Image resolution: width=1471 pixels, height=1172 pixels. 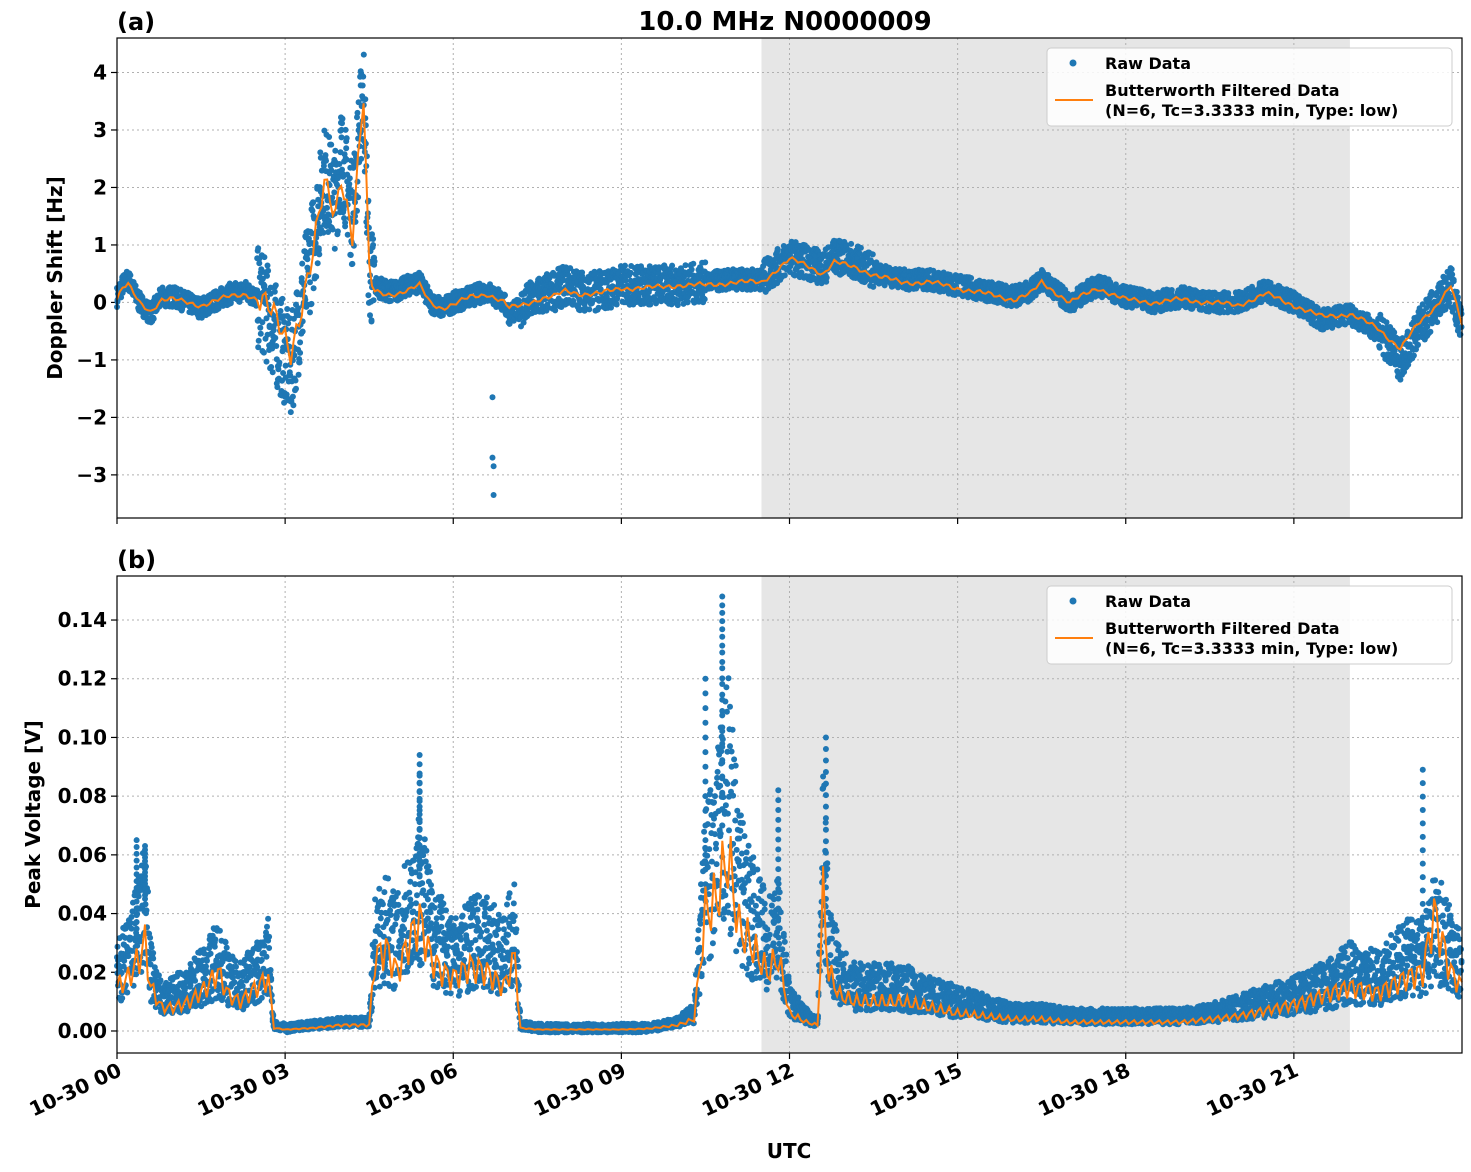 What do you see at coordinates (100, 72) in the screenshot?
I see `y-tick-label: 4` at bounding box center [100, 72].